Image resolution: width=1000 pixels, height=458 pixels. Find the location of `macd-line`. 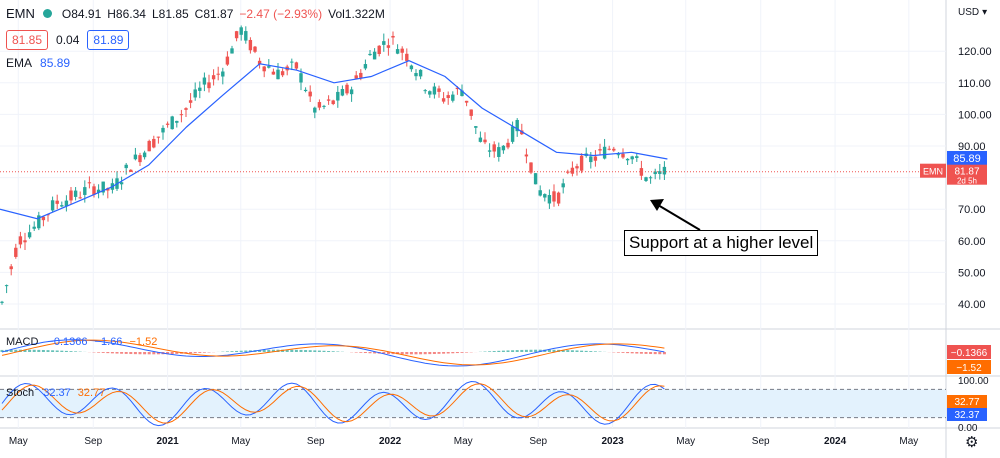

macd-line is located at coordinates (333, 353).